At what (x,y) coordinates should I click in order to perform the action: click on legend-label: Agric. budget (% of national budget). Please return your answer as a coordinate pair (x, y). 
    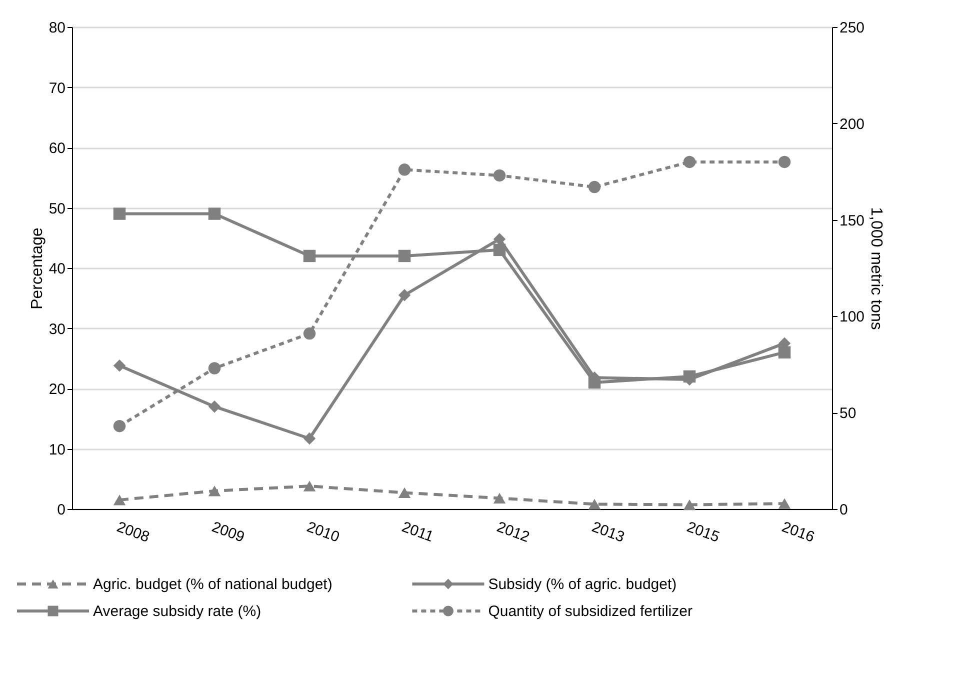
    Looking at the image, I should click on (212, 584).